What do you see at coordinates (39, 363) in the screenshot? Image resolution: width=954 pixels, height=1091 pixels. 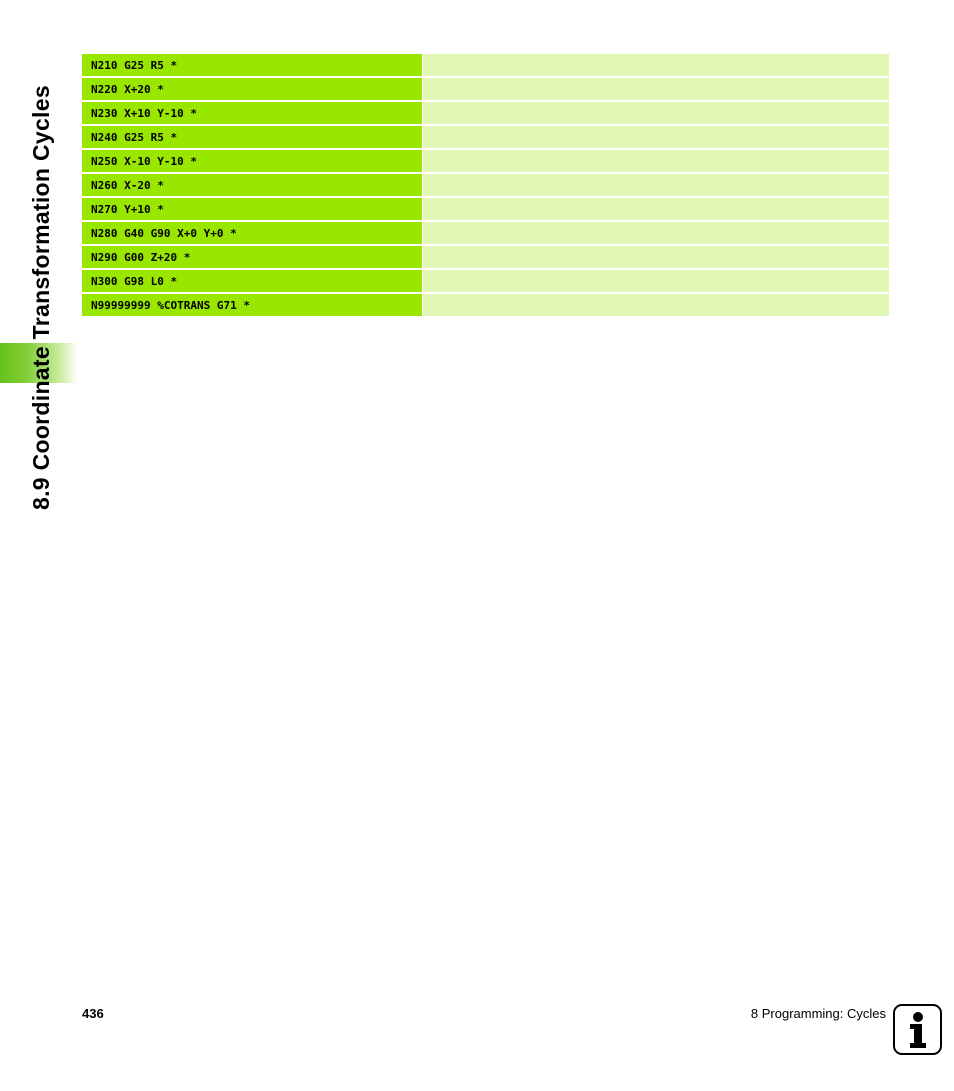 I see `section-tab-marker` at bounding box center [39, 363].